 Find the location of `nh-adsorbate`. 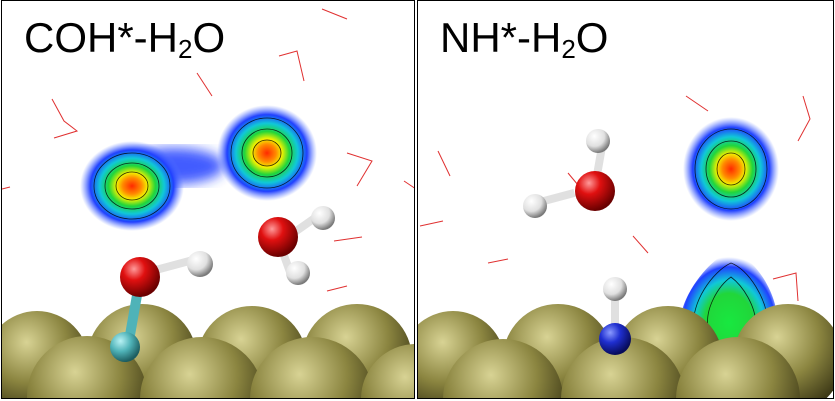

nh-adsorbate is located at coordinates (615, 316).